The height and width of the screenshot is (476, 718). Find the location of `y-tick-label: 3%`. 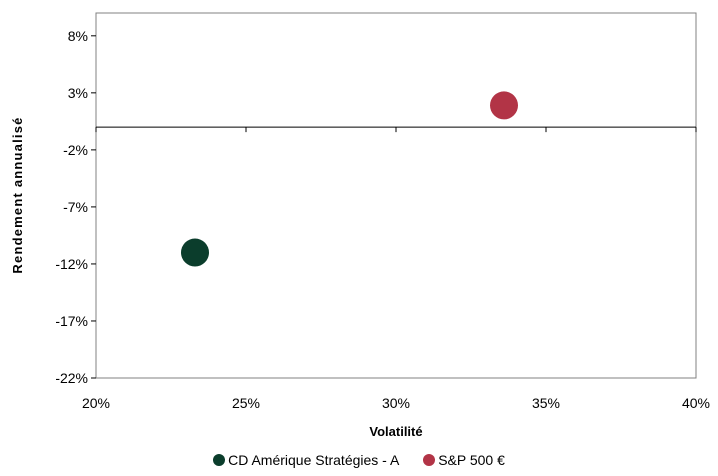

y-tick-label: 3% is located at coordinates (78, 93).